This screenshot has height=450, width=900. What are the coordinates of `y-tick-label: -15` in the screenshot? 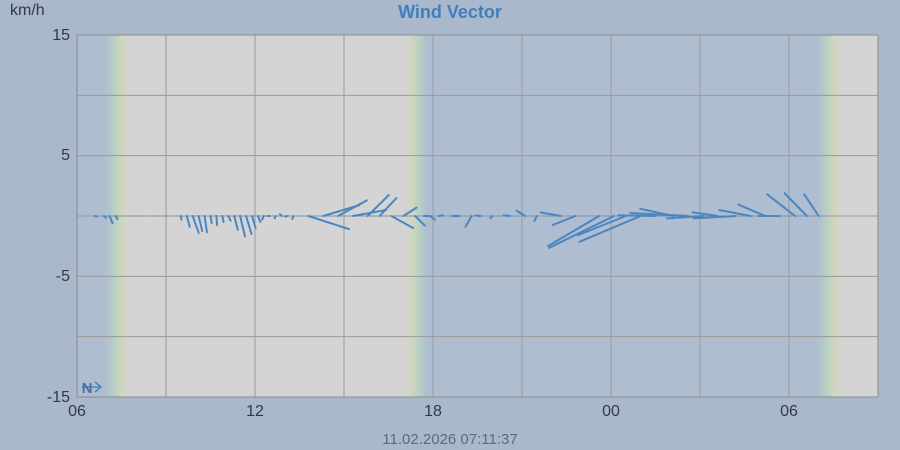 It's located at (58, 397).